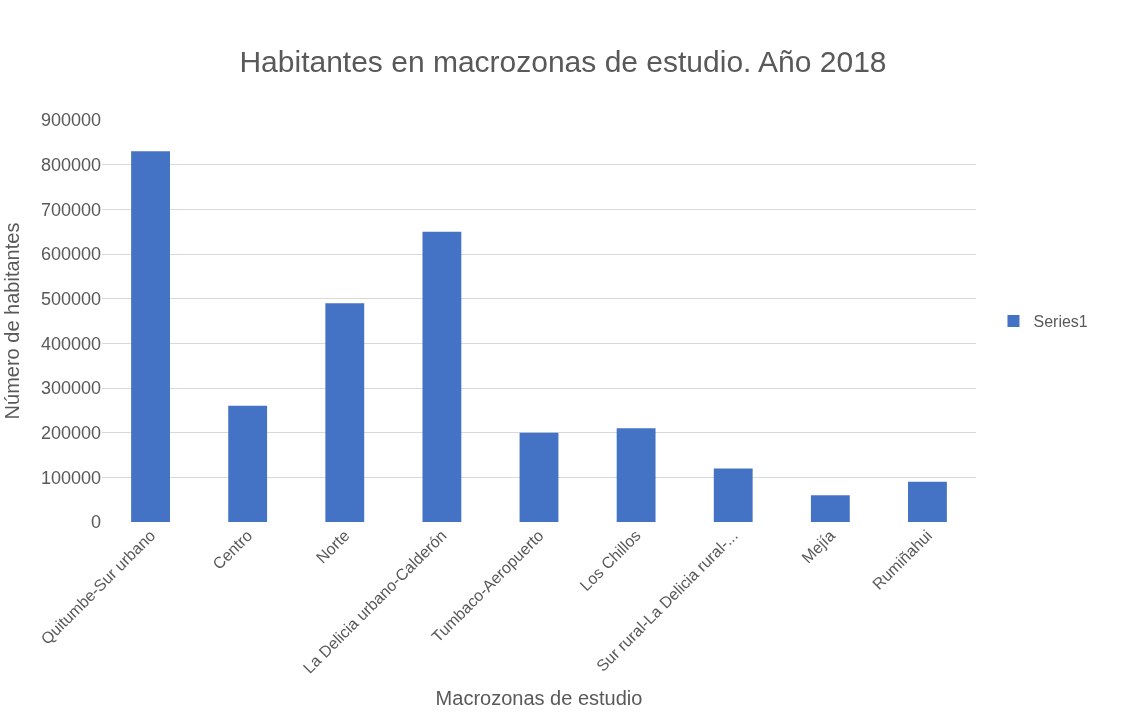 Image resolution: width=1126 pixels, height=722 pixels. What do you see at coordinates (539, 698) in the screenshot?
I see `x-axis-title: Macrozonas de estudio` at bounding box center [539, 698].